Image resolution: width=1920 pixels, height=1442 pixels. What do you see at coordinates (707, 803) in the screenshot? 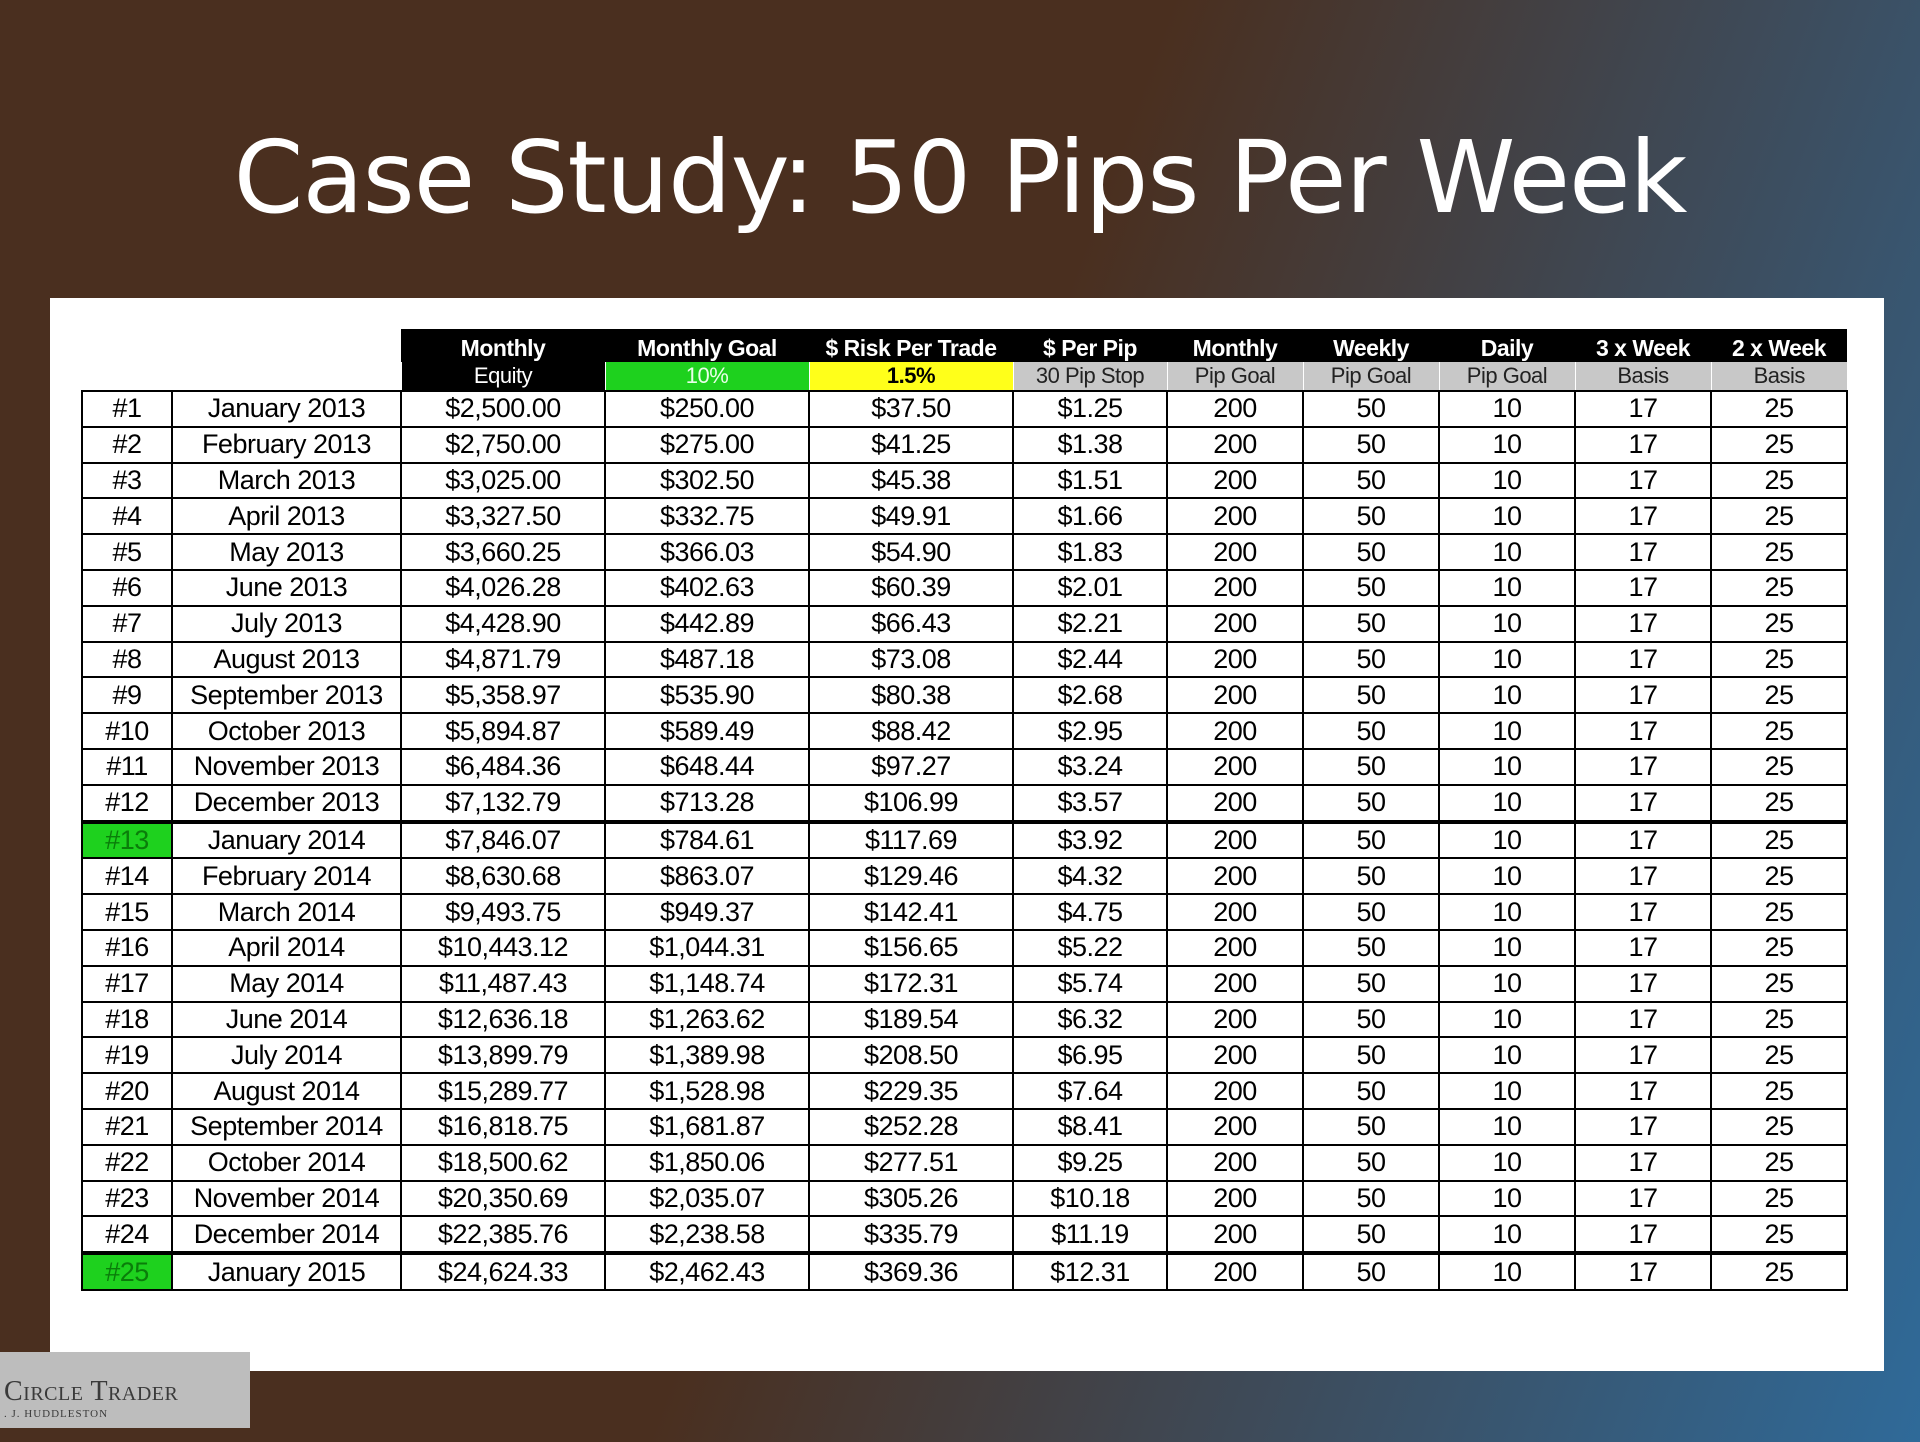
I see `goal-cell: $713.28` at bounding box center [707, 803].